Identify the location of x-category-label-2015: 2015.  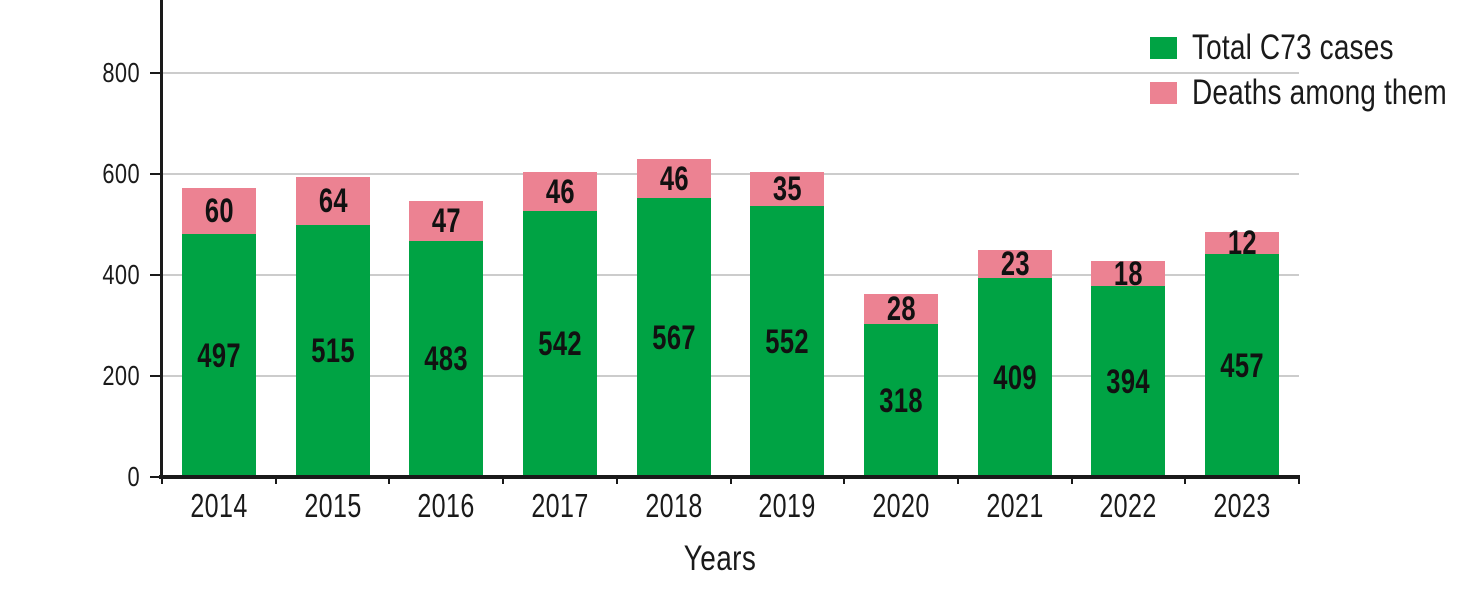
(332, 505).